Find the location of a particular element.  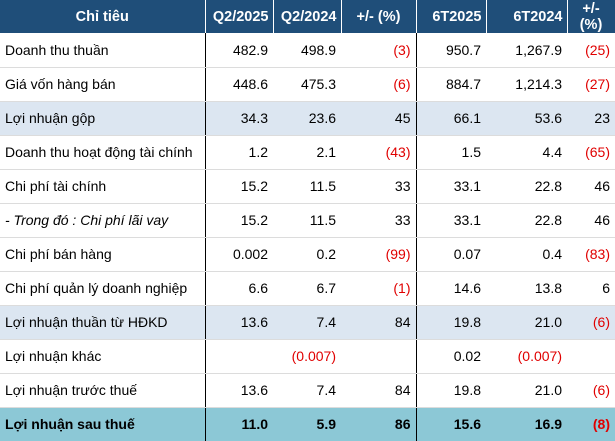

cell-6t-2024: 53.6 is located at coordinates (526, 118).